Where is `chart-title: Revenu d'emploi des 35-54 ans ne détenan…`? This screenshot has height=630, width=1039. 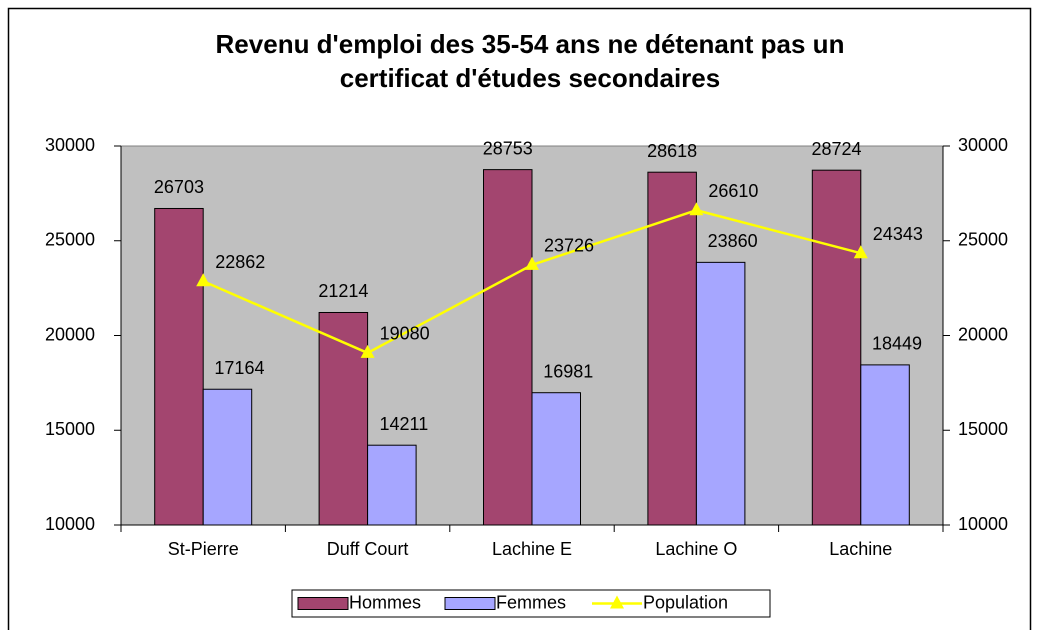 chart-title: Revenu d'emploi des 35-54 ans ne détenan… is located at coordinates (530, 44).